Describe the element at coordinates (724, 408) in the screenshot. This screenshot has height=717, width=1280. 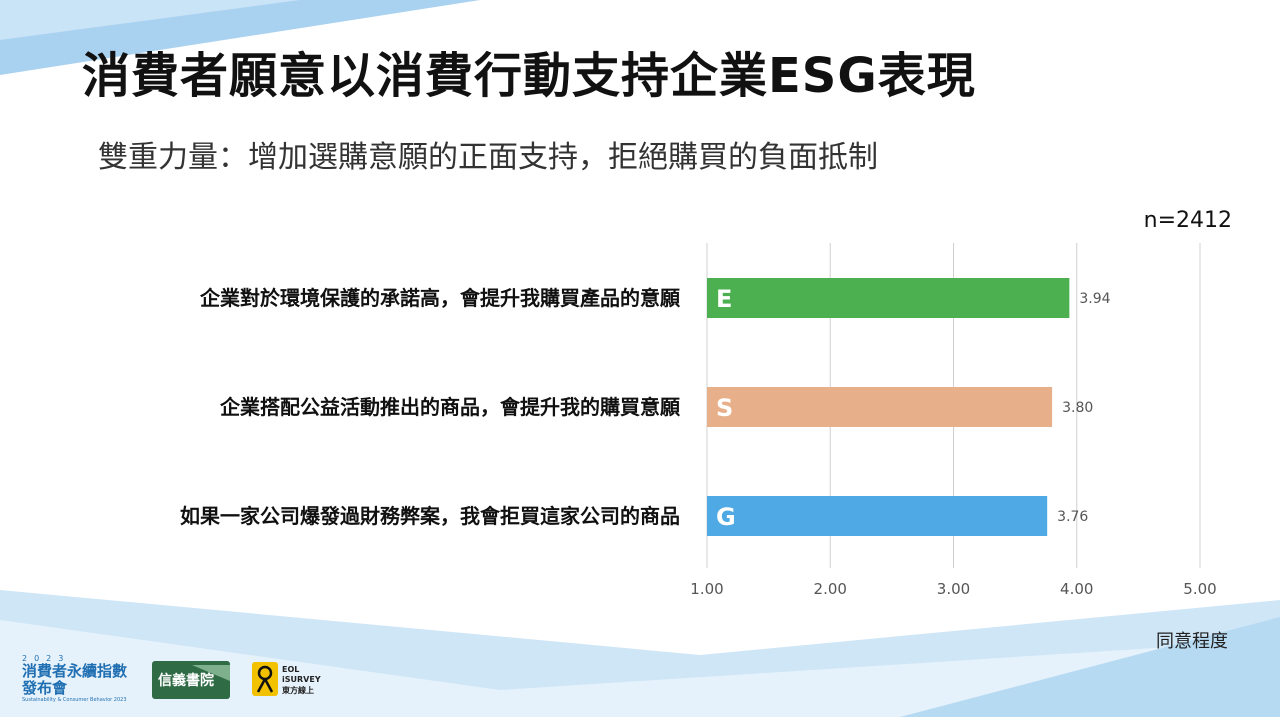
I see `bar-letter: S` at that location.